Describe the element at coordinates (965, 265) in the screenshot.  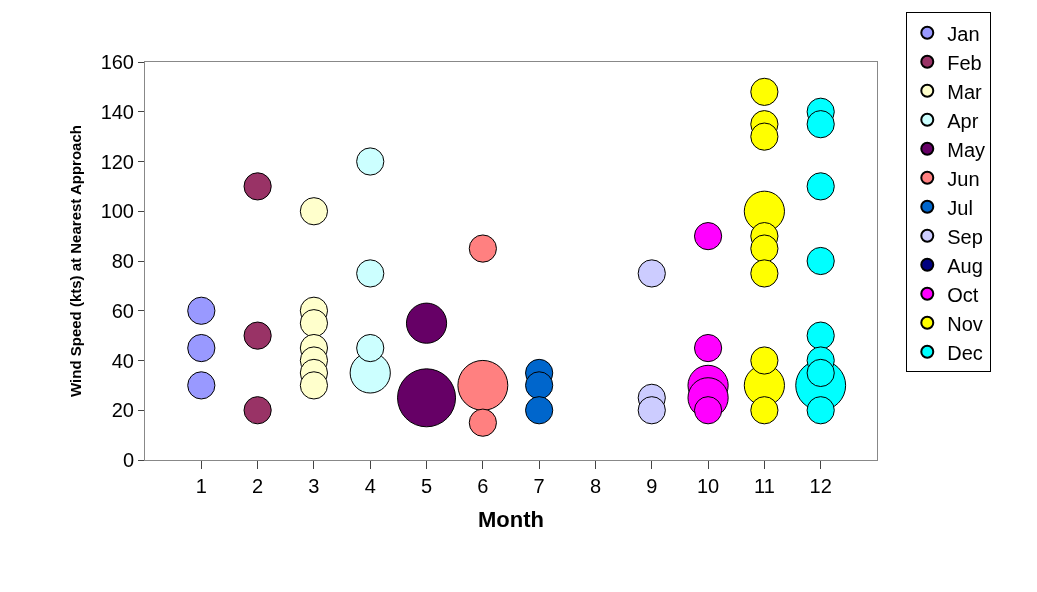
I see `legend-label: Aug` at that location.